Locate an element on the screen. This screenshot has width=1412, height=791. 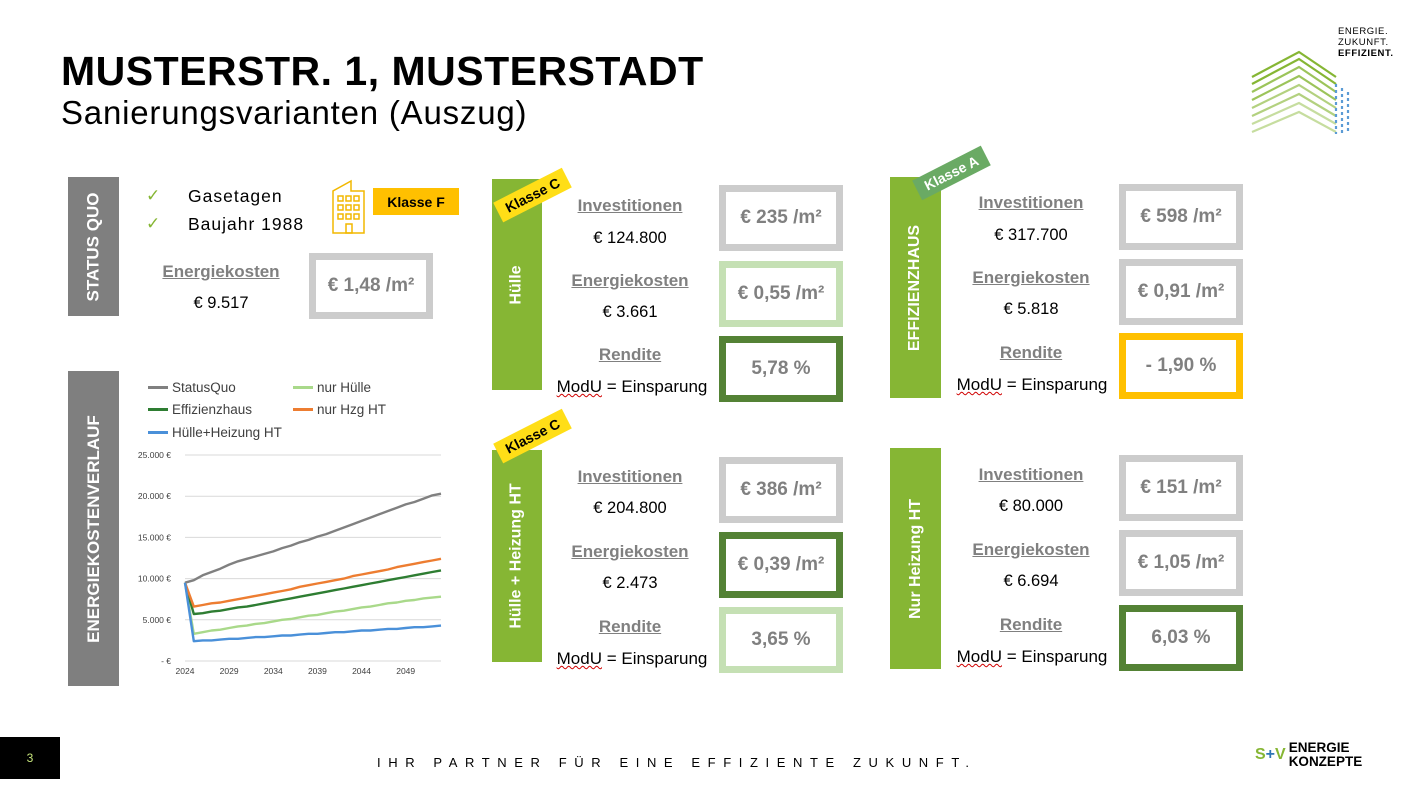
page-number: 3 is located at coordinates (30, 758).